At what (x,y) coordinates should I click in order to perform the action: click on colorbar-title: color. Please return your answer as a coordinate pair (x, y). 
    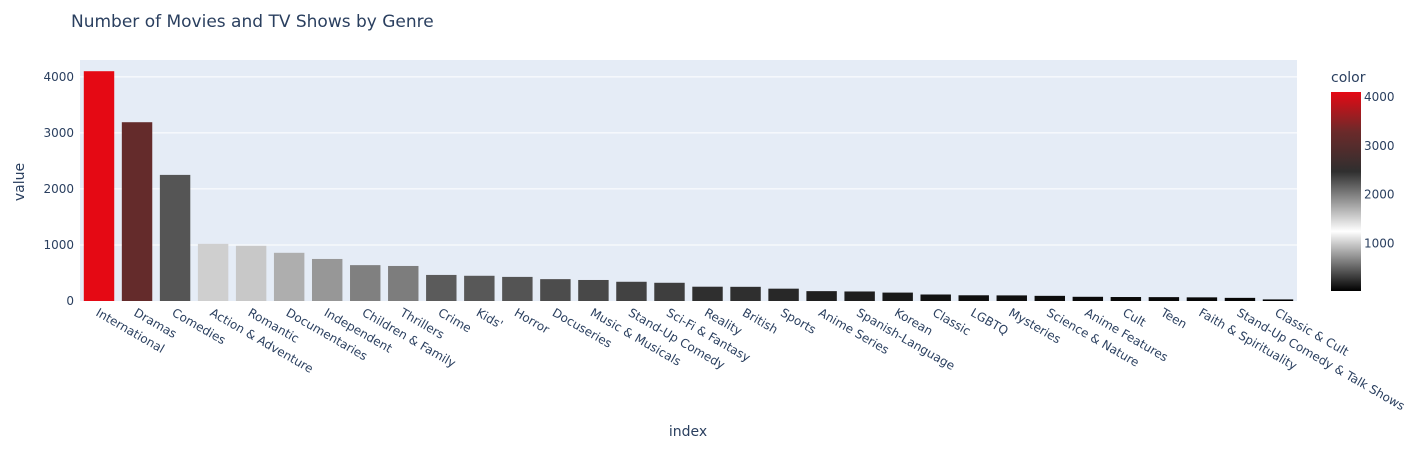
    Looking at the image, I should click on (1348, 78).